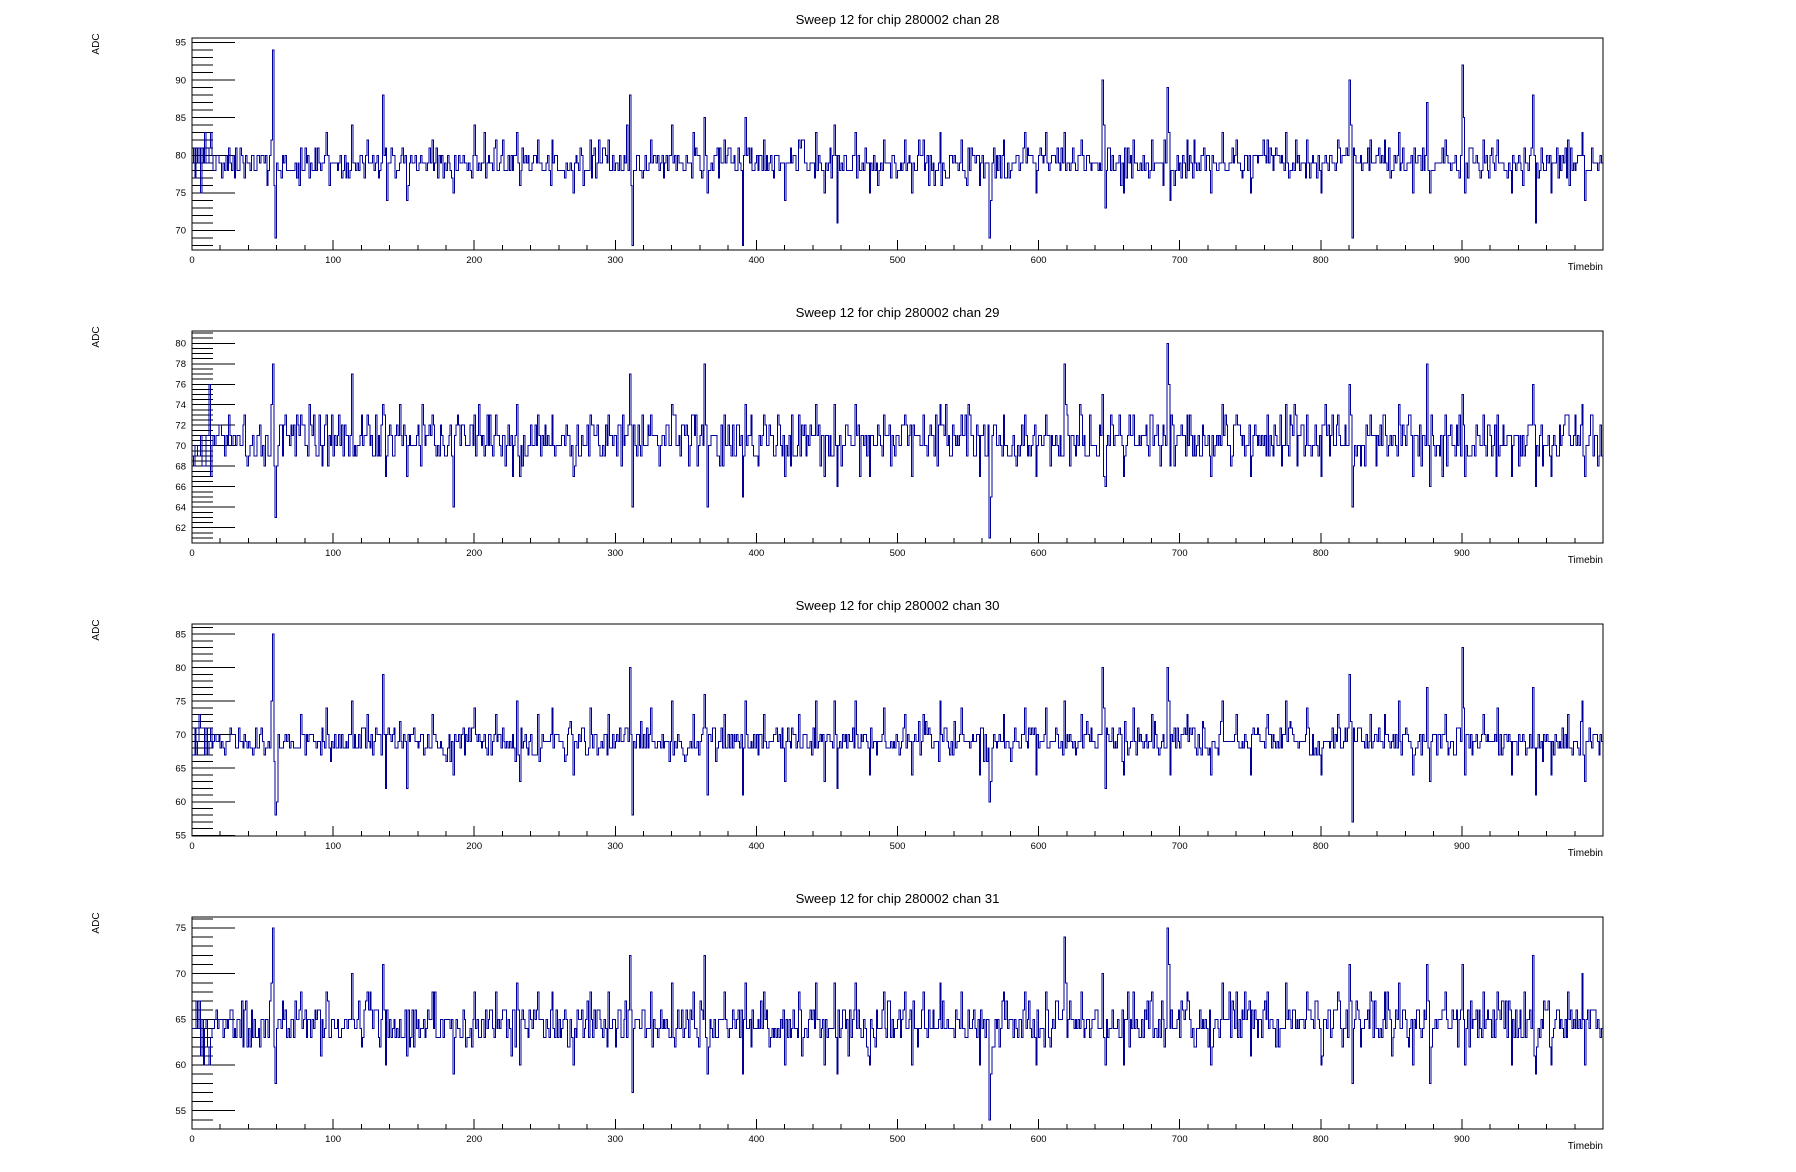 This screenshot has height=1172, width=1796. I want to click on chart-title: Sweep 12 for chip 280002 chan 31, so click(898, 898).